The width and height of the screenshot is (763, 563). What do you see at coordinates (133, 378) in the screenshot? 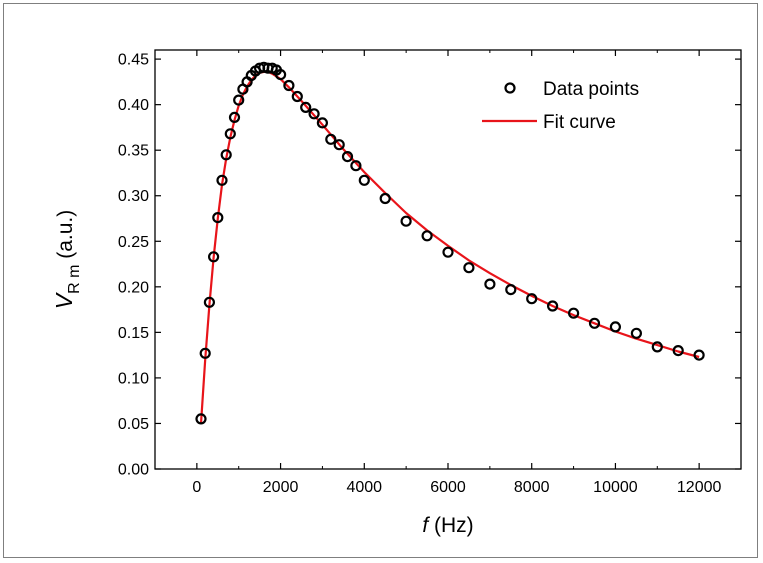
I see `y-tick-label: 0.10` at bounding box center [133, 378].